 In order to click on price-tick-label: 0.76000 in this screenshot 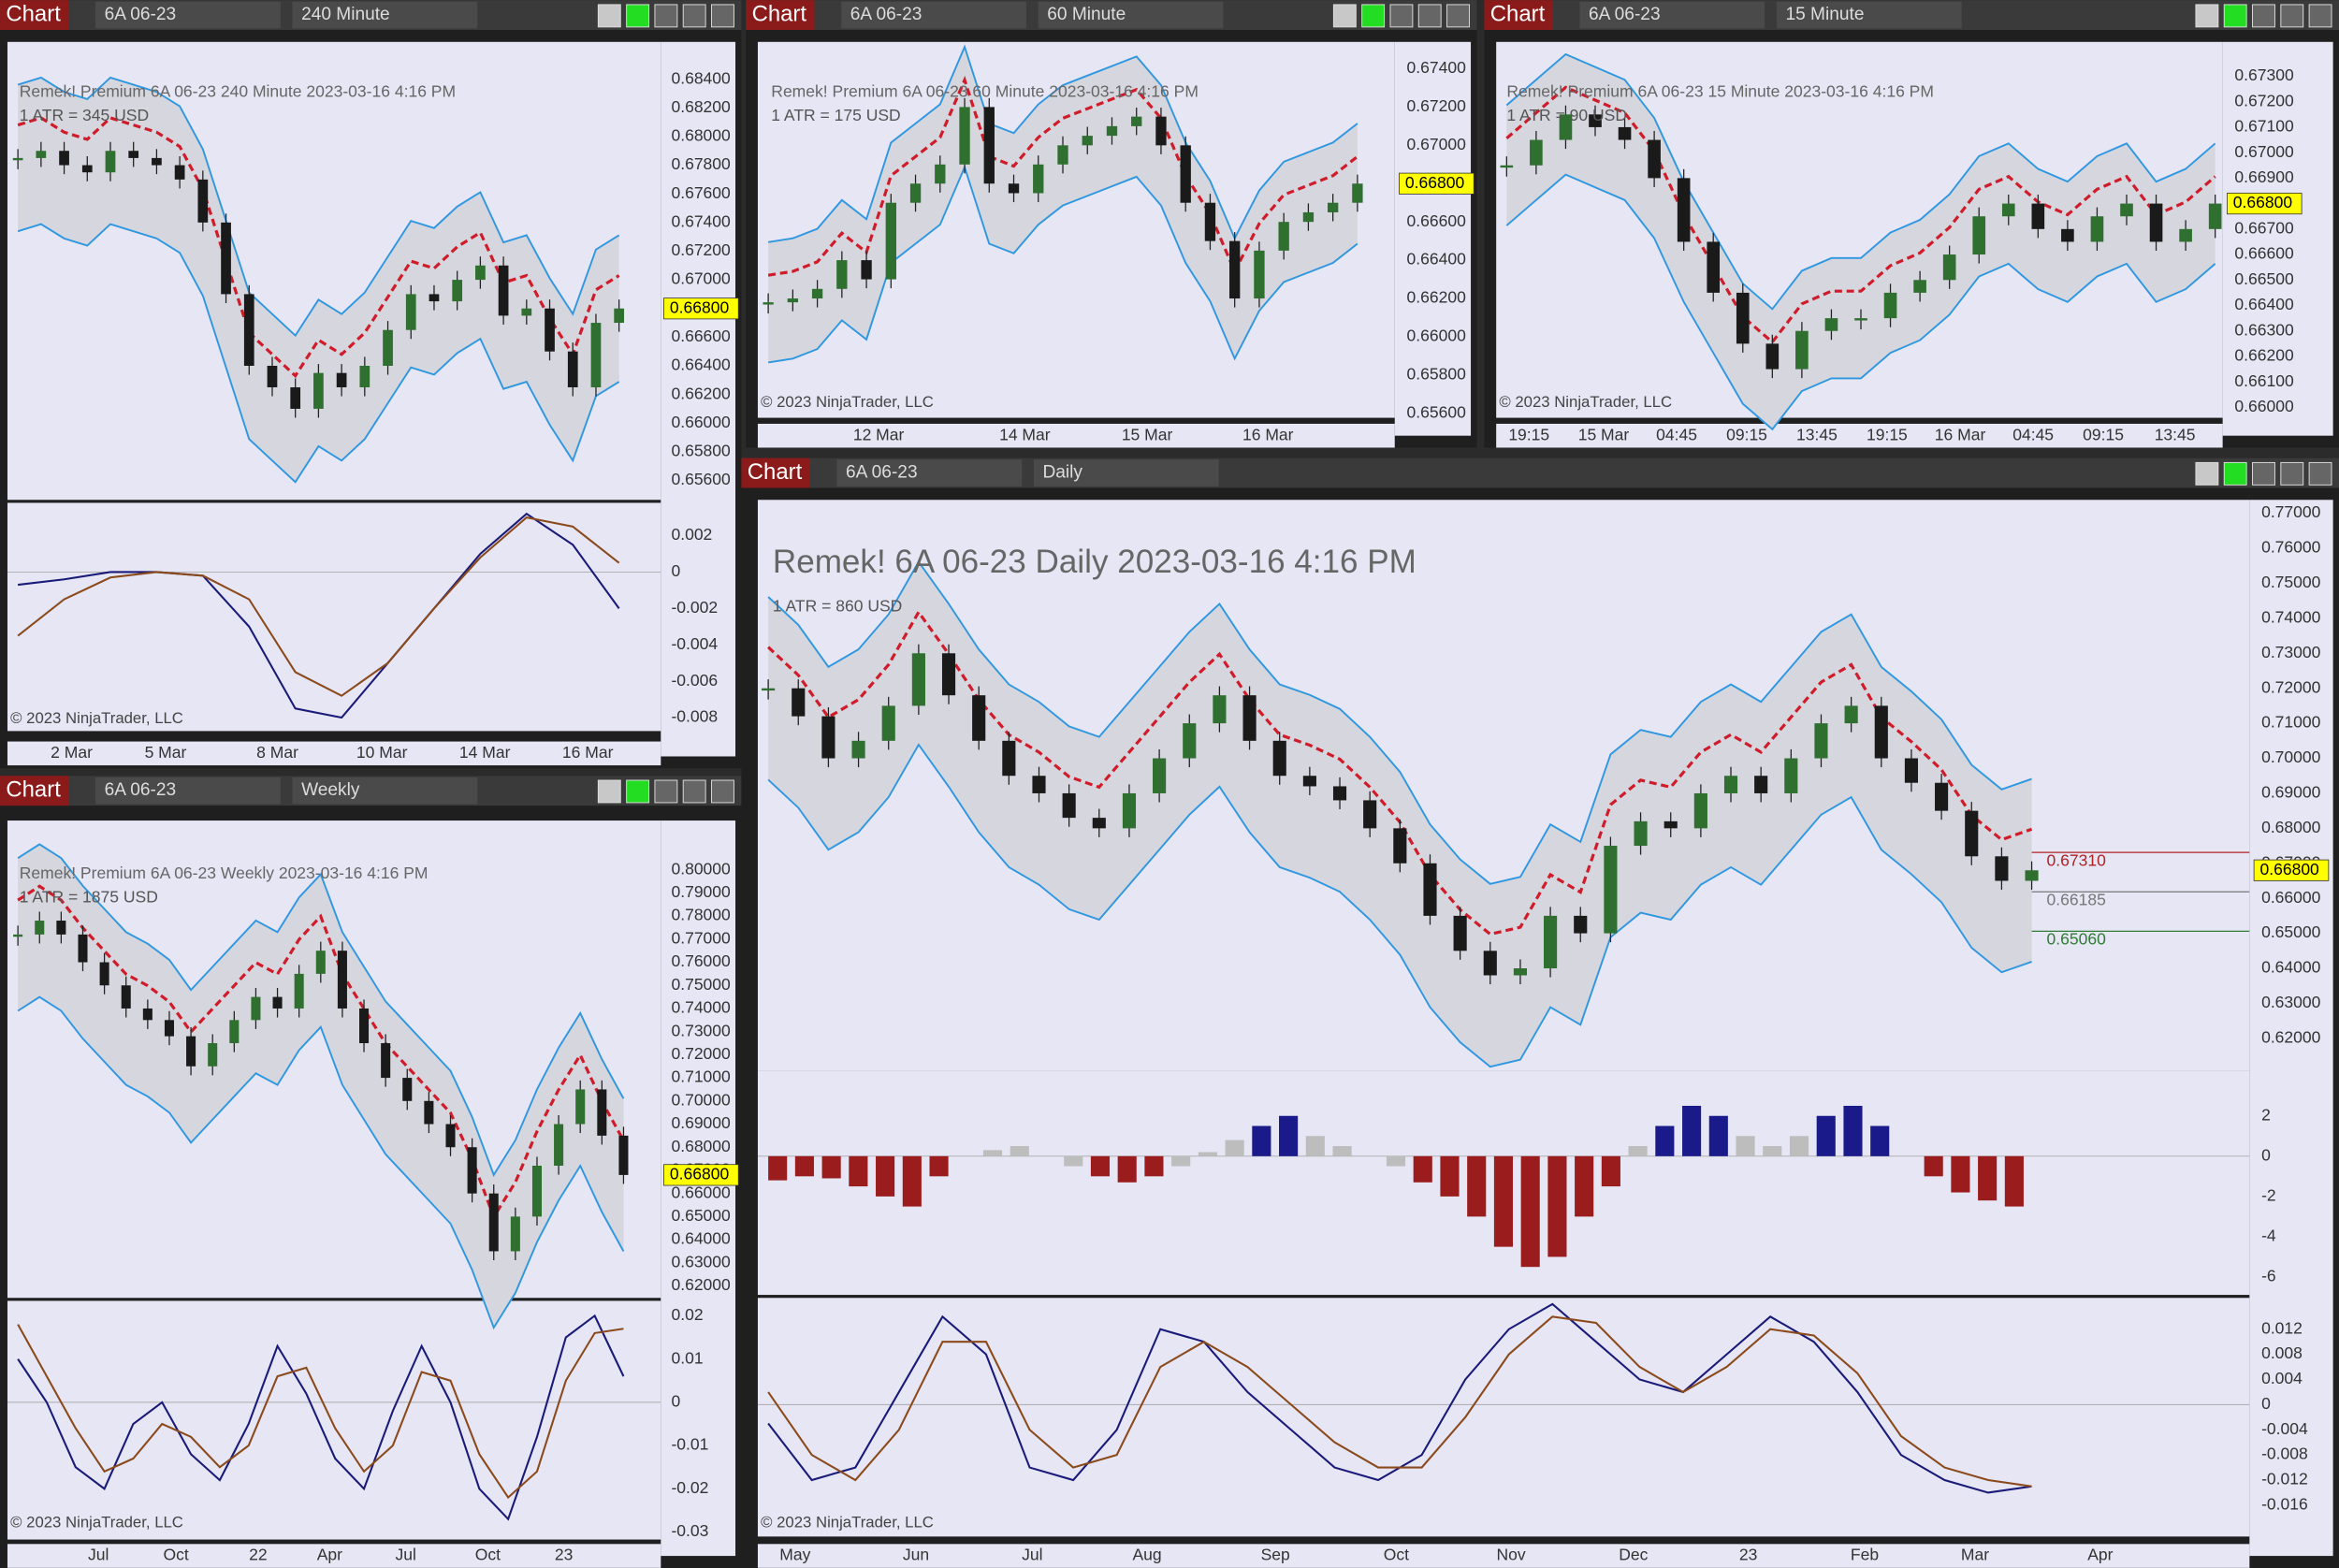, I will do `click(2291, 547)`.